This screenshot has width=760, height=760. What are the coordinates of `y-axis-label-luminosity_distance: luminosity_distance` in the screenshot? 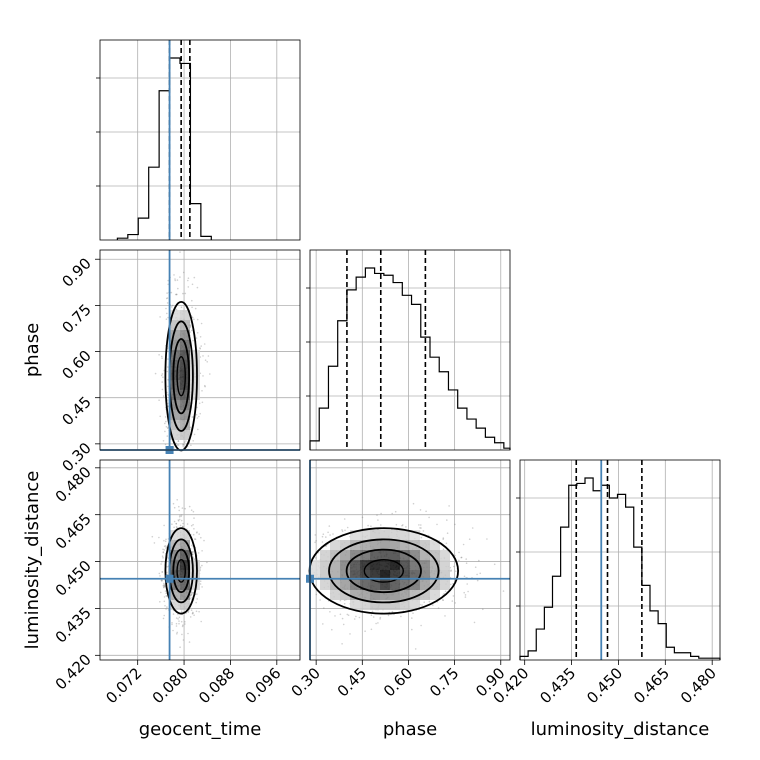 It's located at (32, 560).